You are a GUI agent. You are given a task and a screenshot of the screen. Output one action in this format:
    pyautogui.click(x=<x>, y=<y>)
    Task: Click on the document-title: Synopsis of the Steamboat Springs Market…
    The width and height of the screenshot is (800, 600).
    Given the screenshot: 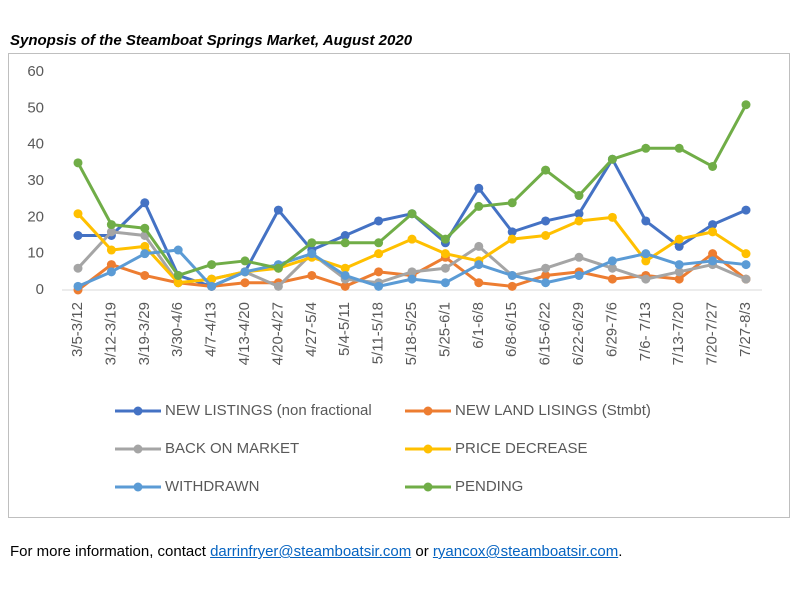 What is the action you would take?
    pyautogui.click(x=211, y=40)
    